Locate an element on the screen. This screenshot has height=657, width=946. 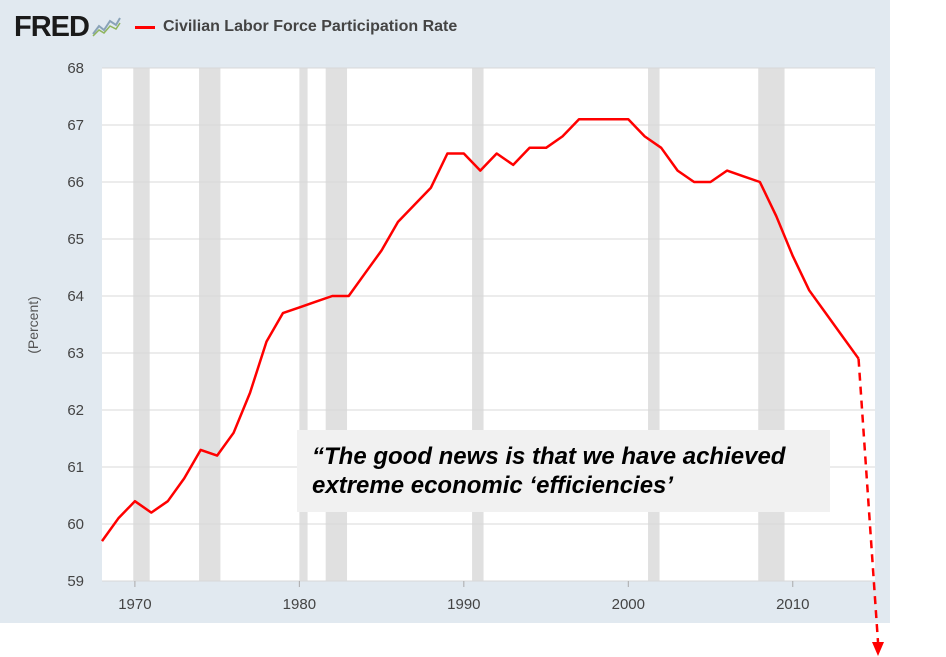
fred-logo-text: FRED is located at coordinates (52, 26).